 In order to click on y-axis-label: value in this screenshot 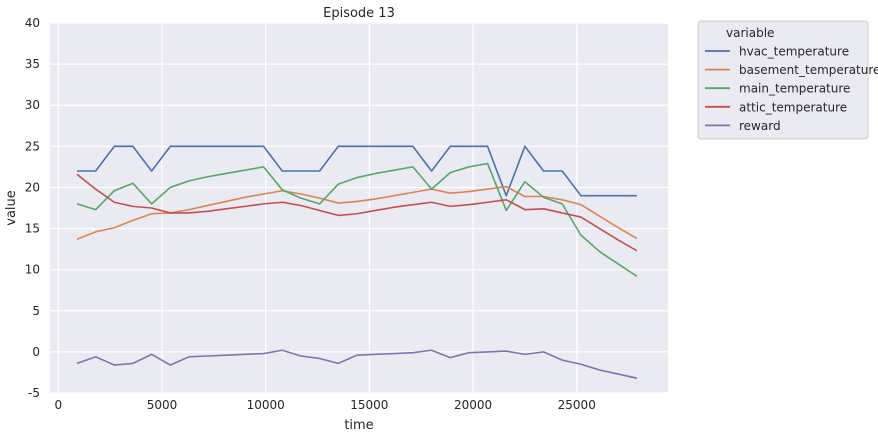, I will do `click(11, 208)`.